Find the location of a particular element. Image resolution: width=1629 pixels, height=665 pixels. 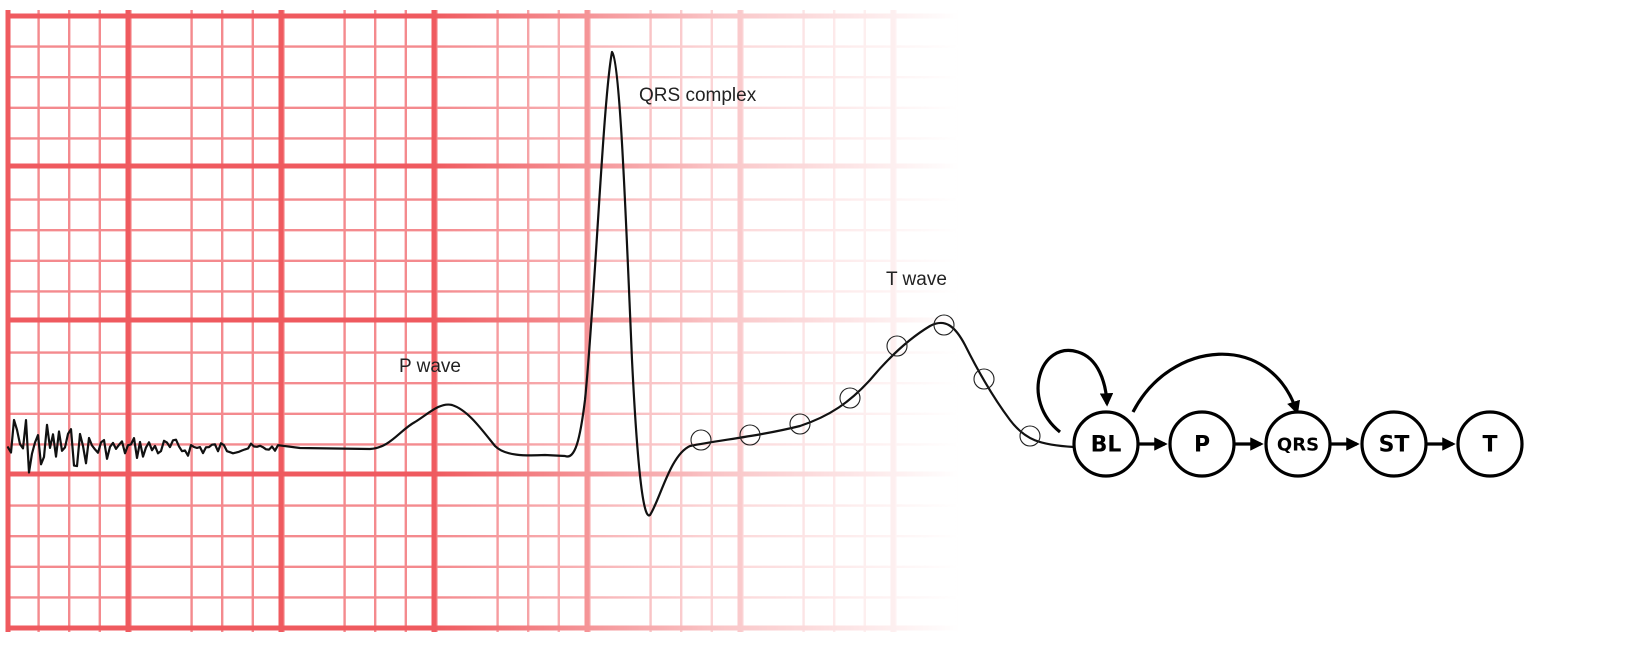

hmm-state-diagram: BL P QRS ST T is located at coordinates (1280, 413).